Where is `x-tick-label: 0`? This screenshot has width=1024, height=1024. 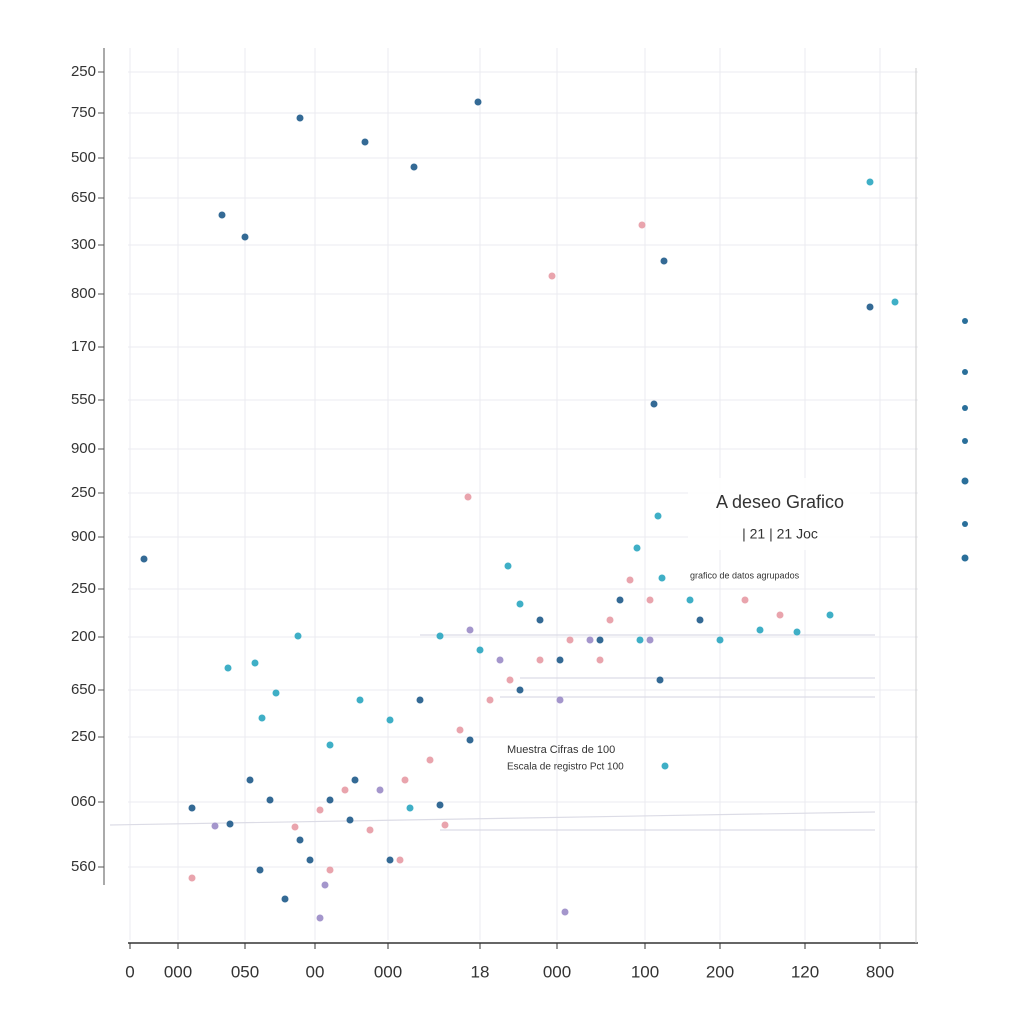
x-tick-label: 0 is located at coordinates (129, 971).